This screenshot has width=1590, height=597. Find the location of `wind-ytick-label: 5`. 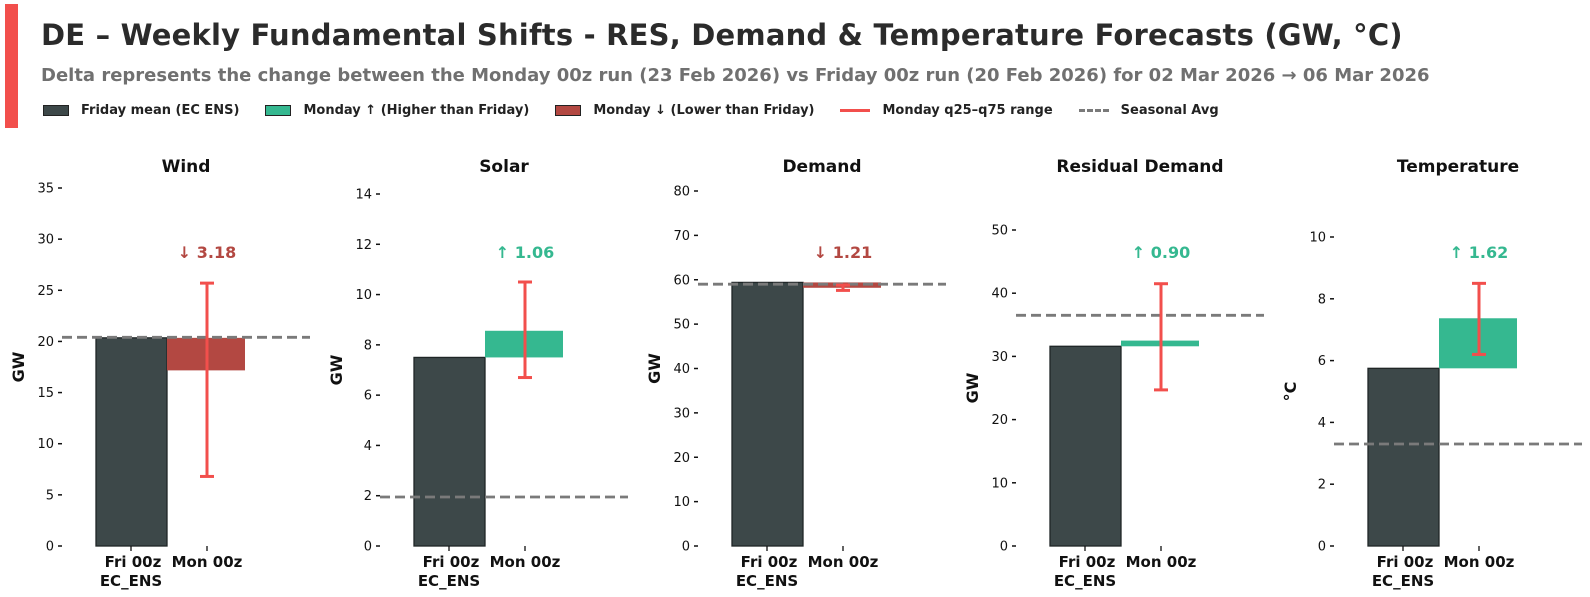

wind-ytick-label: 5 is located at coordinates (50, 495).